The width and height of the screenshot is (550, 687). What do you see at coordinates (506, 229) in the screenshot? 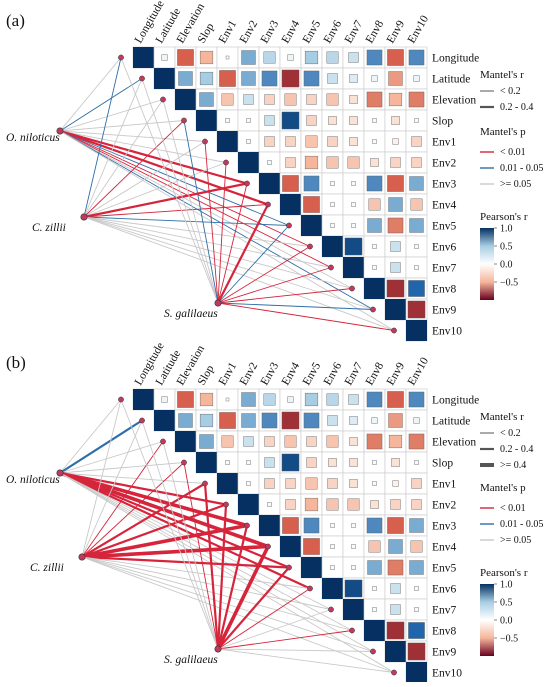
I see `colorbar-tick-label: 1.0` at bounding box center [506, 229].